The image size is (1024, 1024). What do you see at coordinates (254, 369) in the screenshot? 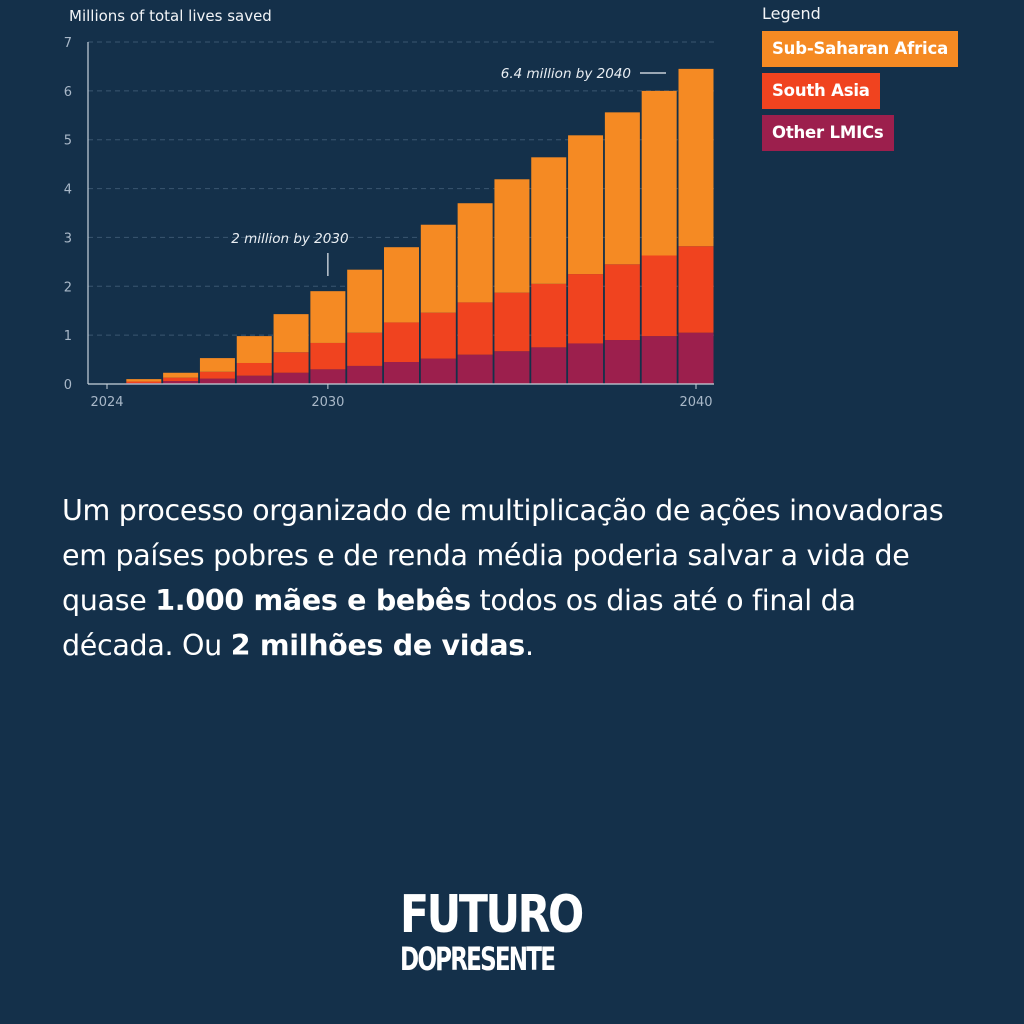
I see `bar-south-asia-2028` at bounding box center [254, 369].